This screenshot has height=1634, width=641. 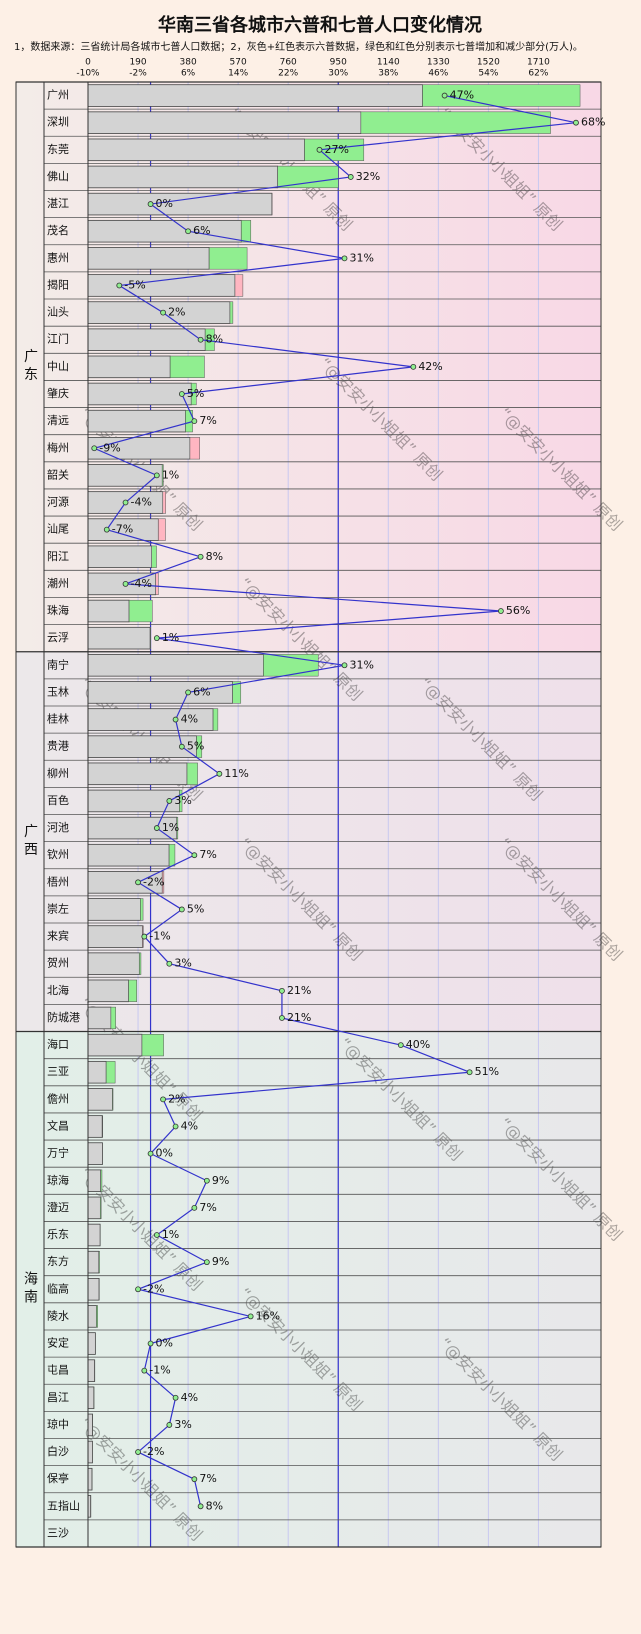 I want to click on category-label: 阳江, so click(x=58, y=556).